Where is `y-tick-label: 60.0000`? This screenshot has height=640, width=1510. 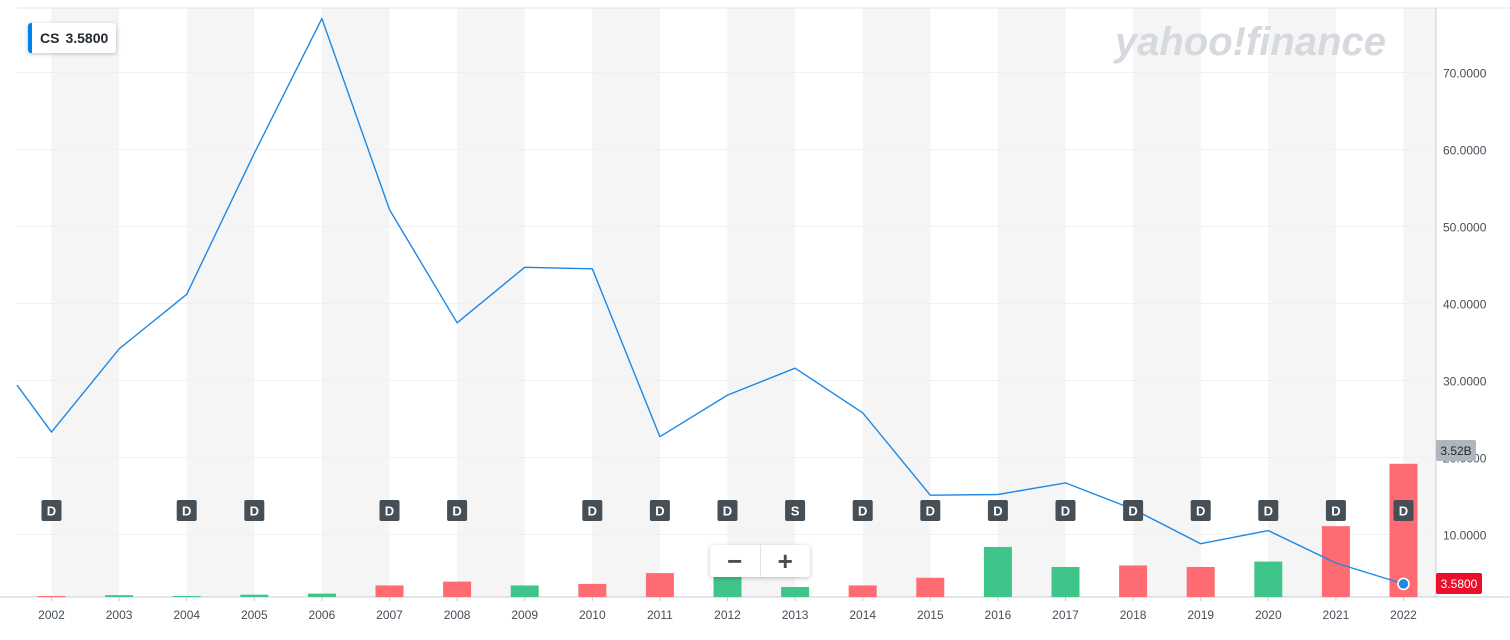
y-tick-label: 60.0000 is located at coordinates (1465, 151).